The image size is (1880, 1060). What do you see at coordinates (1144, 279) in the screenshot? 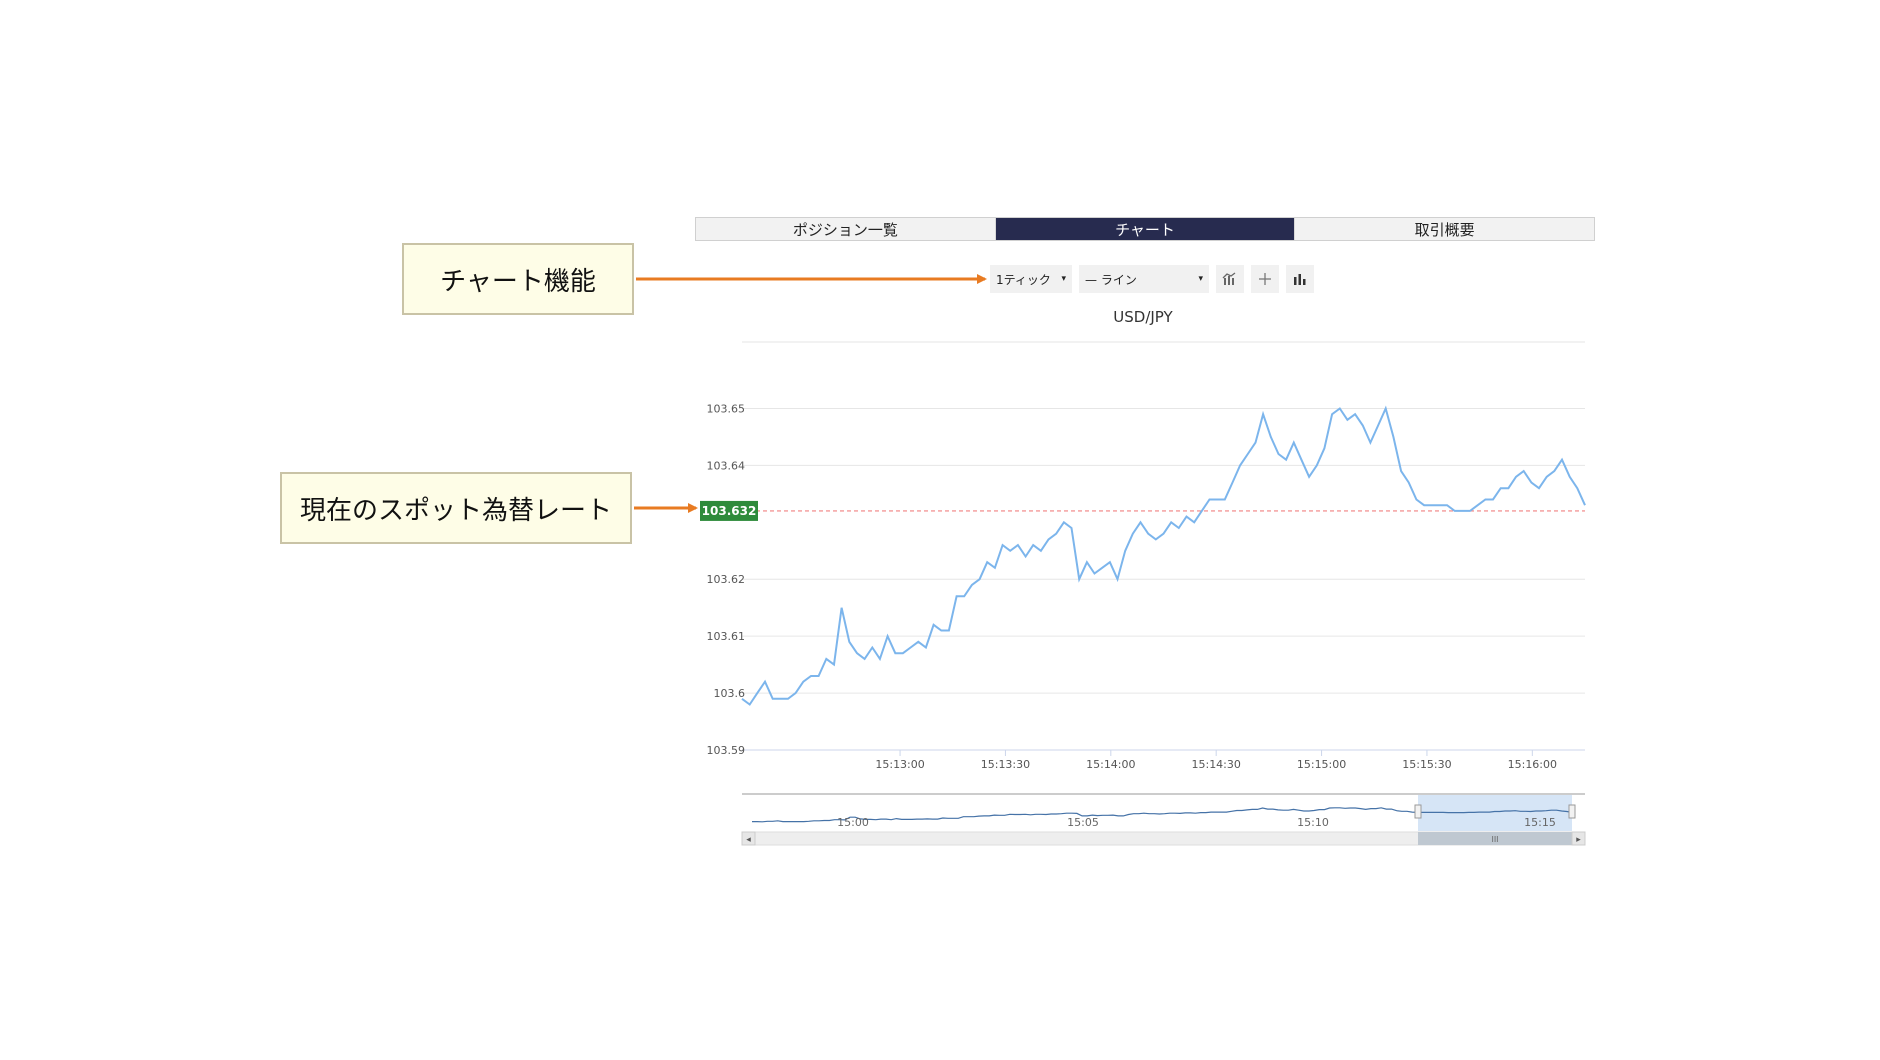
I see `chart-type-dropdown: — ライン ▾` at bounding box center [1144, 279].